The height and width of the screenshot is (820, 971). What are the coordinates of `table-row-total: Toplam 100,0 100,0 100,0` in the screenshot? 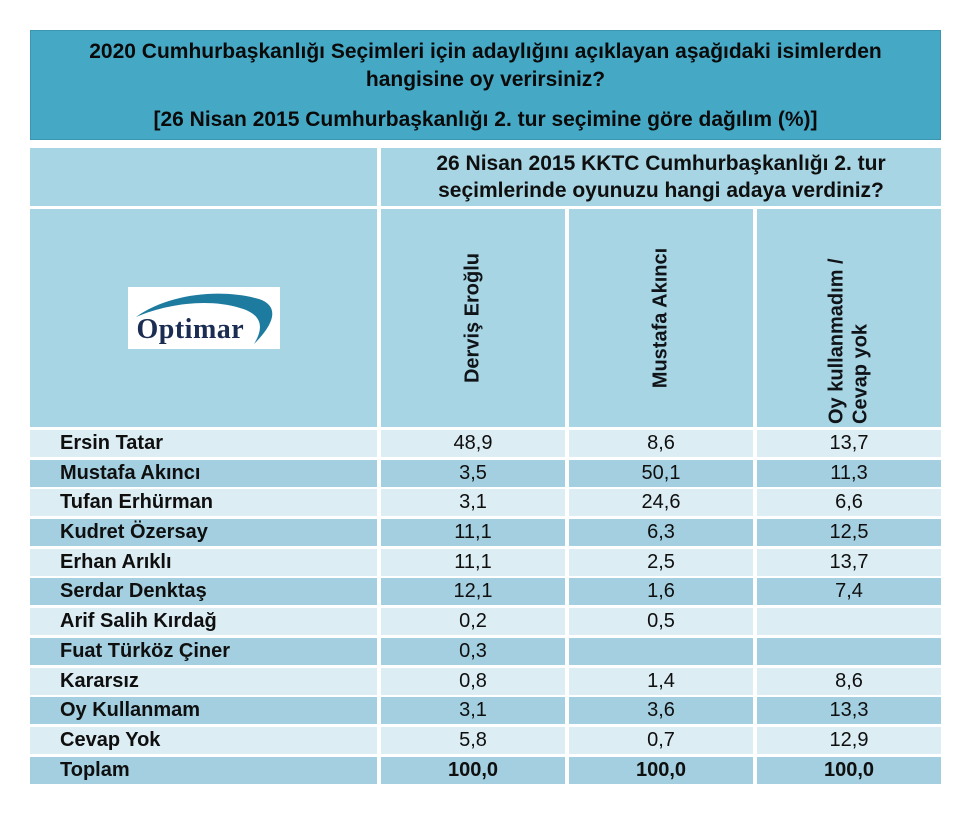 It's located at (485, 770).